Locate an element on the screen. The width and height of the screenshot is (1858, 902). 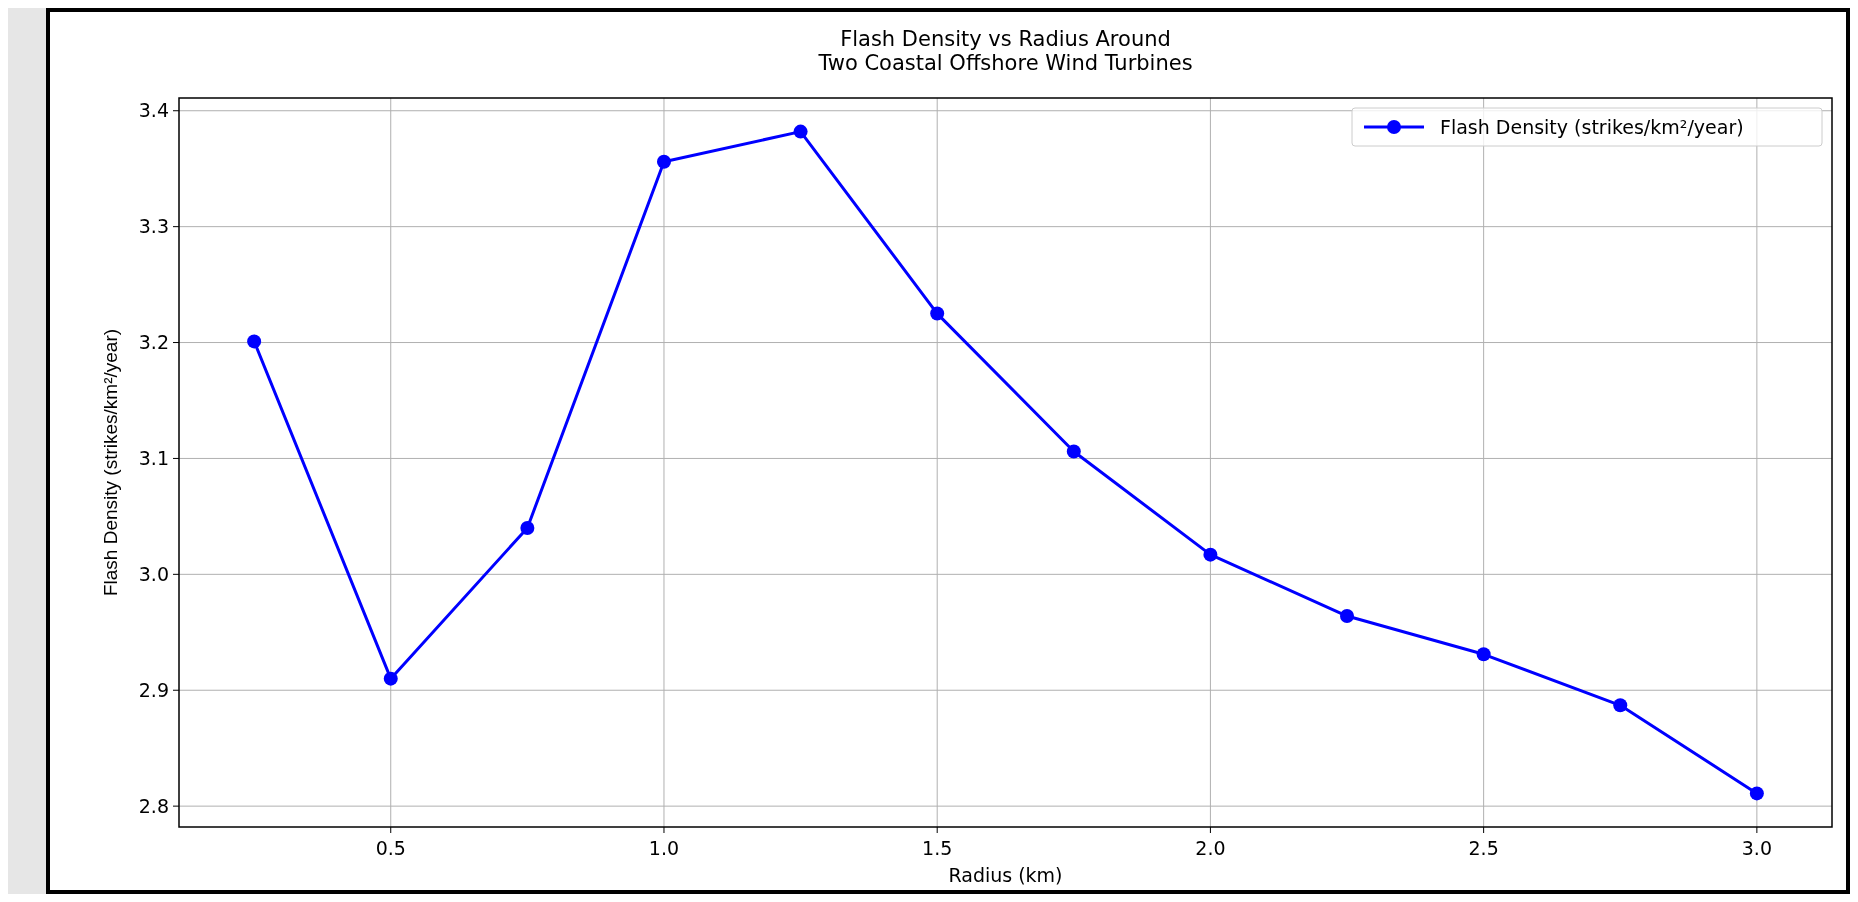
y-tick-label: 3.4 is located at coordinates (153, 110).